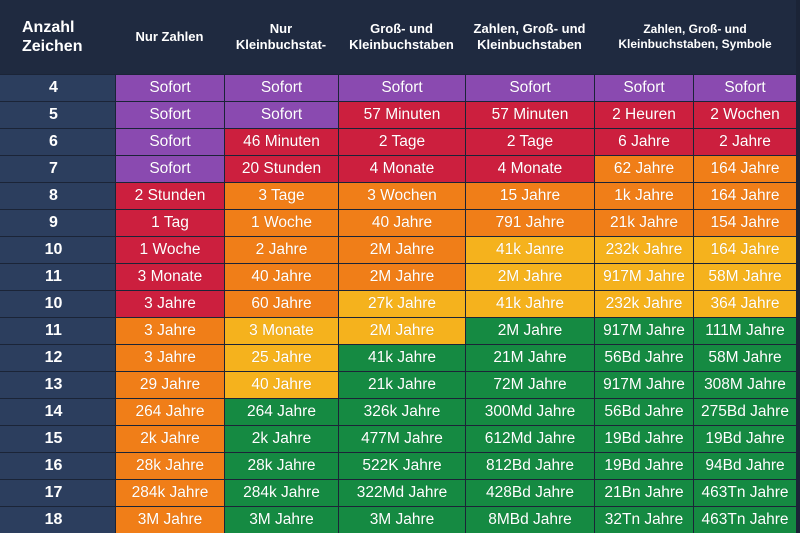  What do you see at coordinates (745, 114) in the screenshot?
I see `time-cell: 2 Wochen` at bounding box center [745, 114].